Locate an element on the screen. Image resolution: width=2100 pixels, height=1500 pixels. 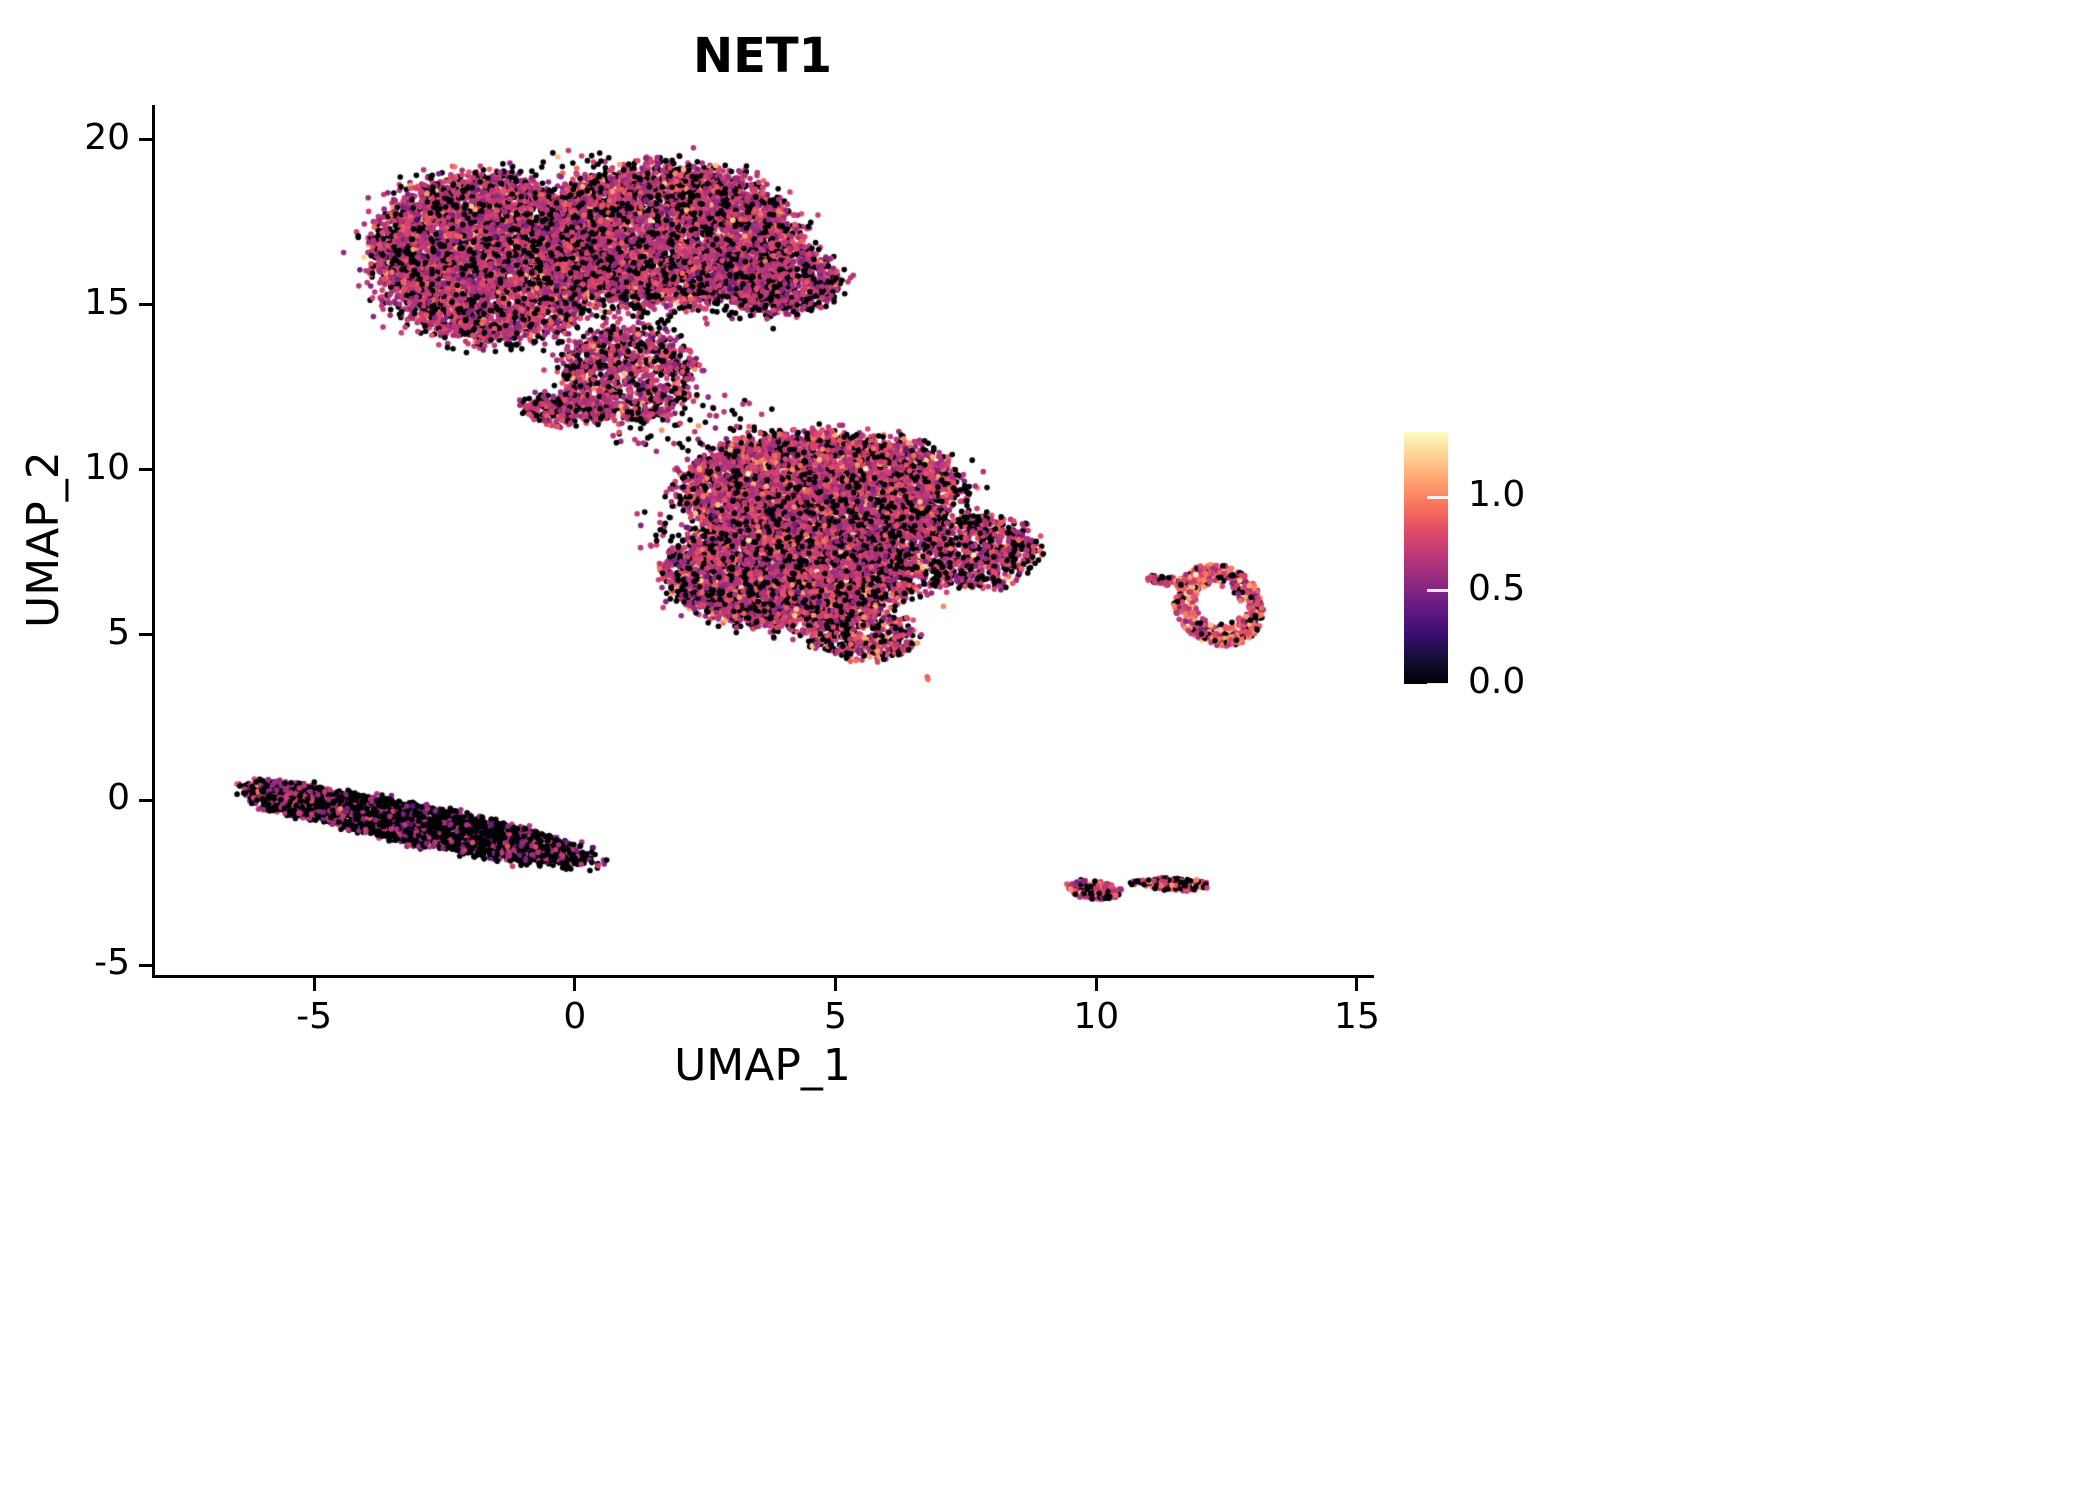
y-tick-label: 5 is located at coordinates (118, 632).